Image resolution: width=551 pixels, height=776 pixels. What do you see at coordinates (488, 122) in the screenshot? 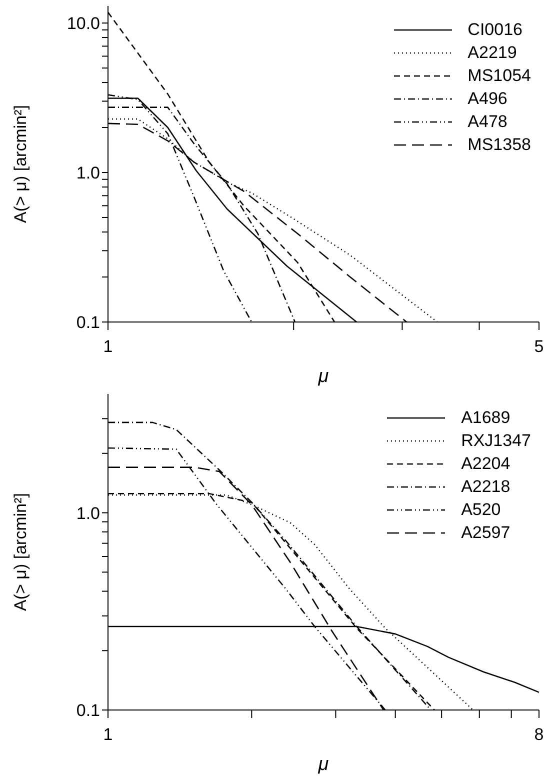
I see `legend-label: A478` at bounding box center [488, 122].